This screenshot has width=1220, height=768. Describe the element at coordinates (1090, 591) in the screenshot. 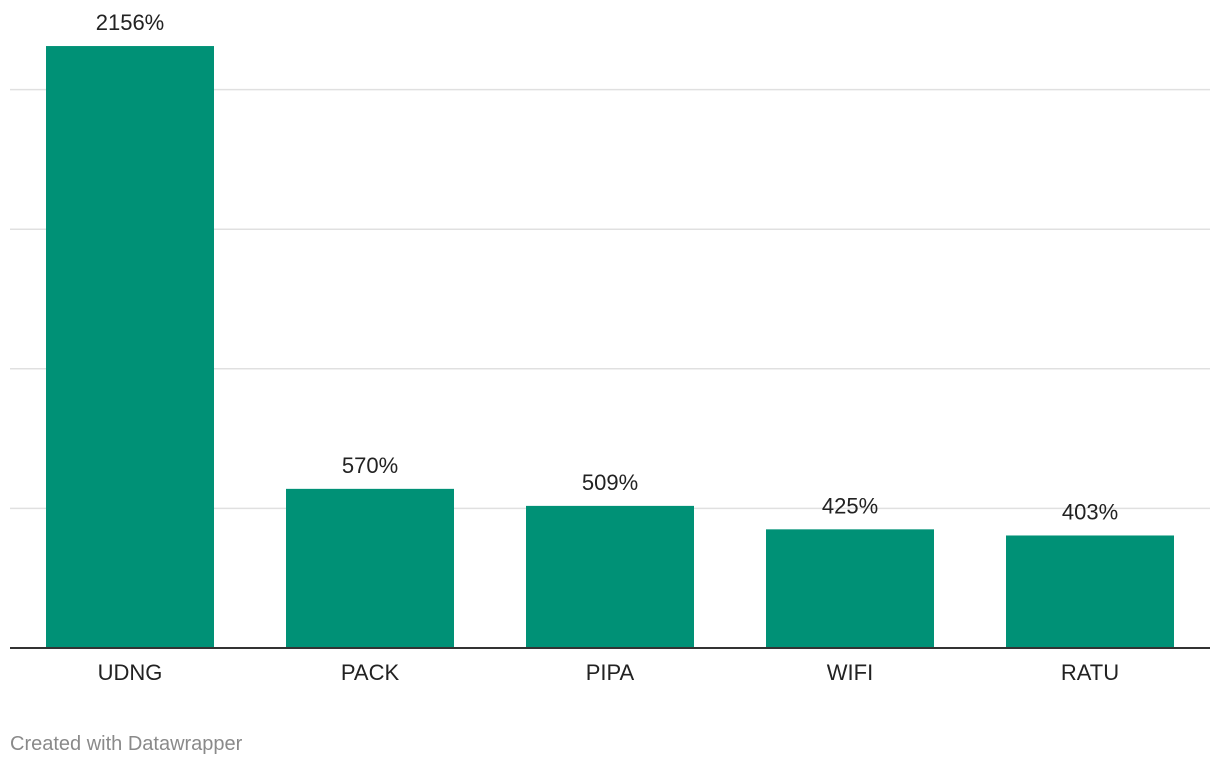

I see `bar-ratu` at that location.